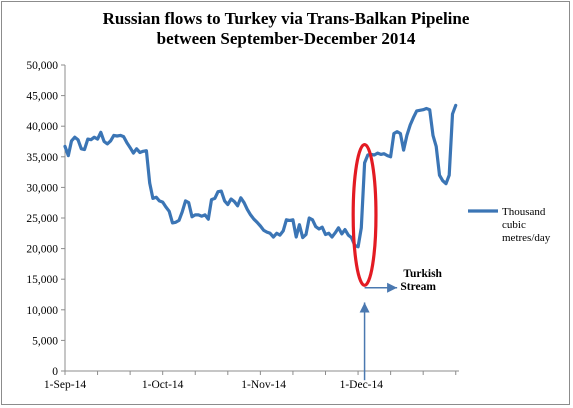 The width and height of the screenshot is (573, 408). What do you see at coordinates (42, 97) in the screenshot?
I see `y-tick-label: 45,000` at bounding box center [42, 97].